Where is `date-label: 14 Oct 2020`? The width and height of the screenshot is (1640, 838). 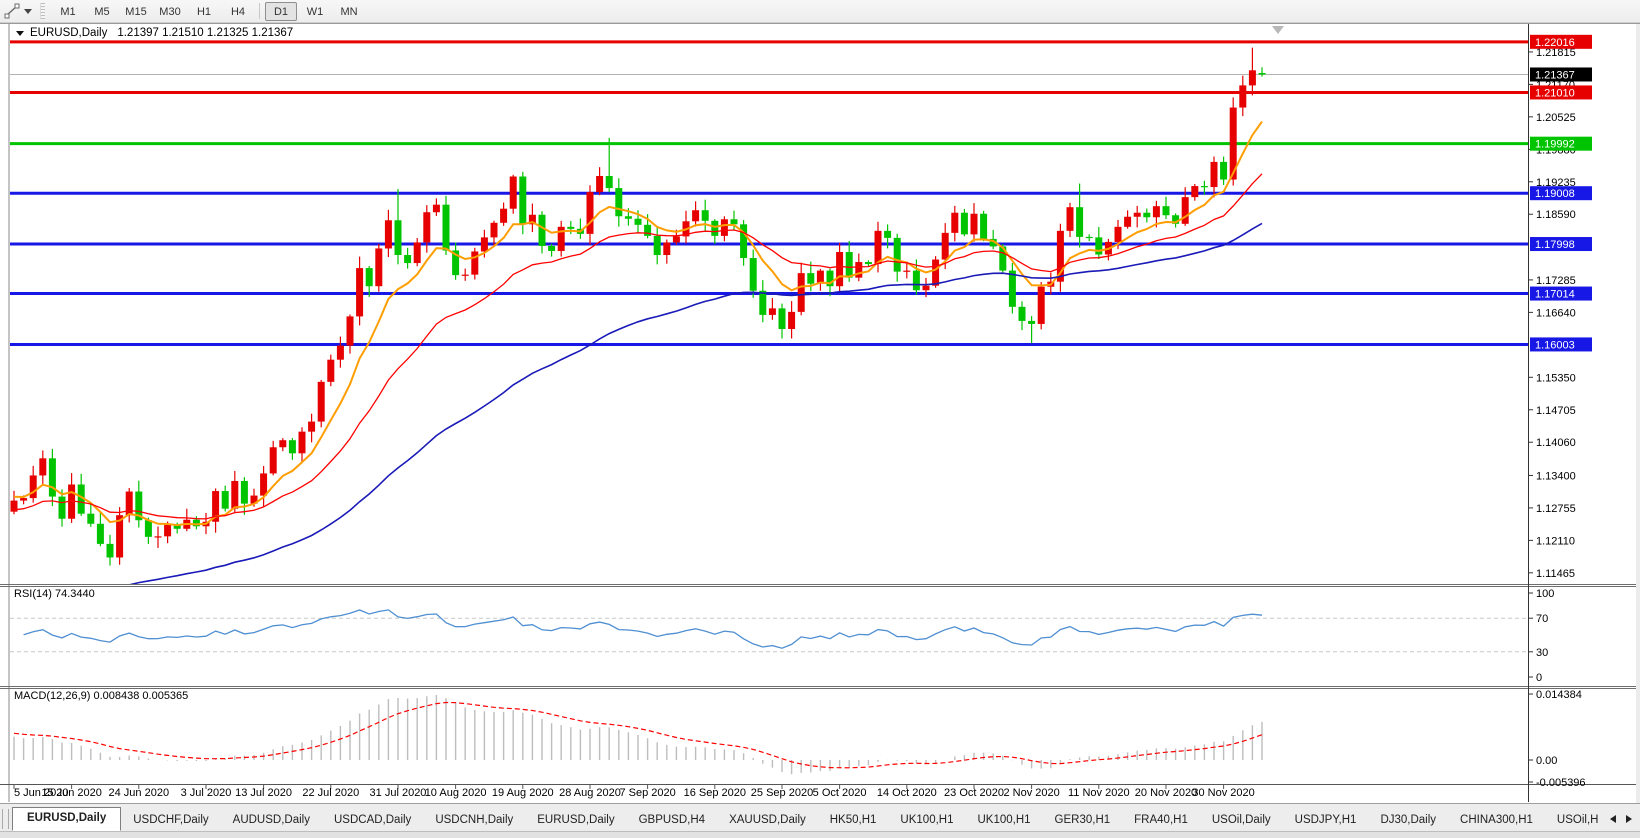
date-label: 14 Oct 2020 is located at coordinates (907, 793).